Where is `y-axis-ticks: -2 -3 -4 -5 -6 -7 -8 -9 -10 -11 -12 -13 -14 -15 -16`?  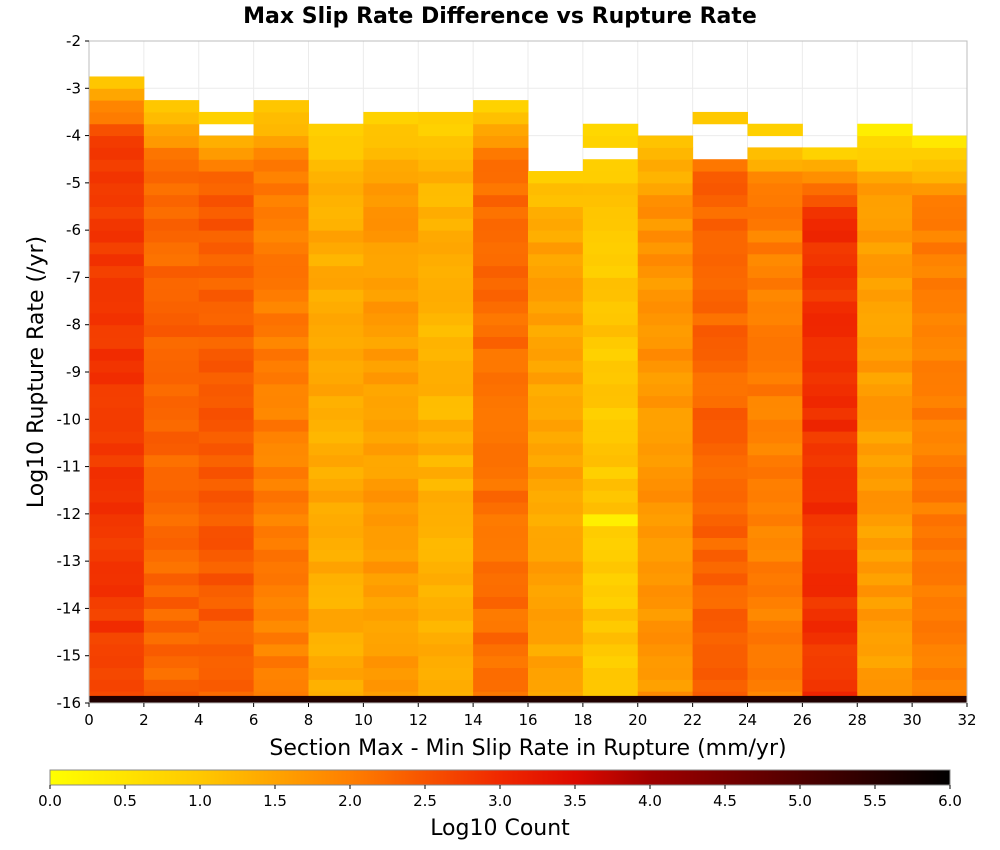
y-axis-ticks: -2 -3 -4 -5 -6 -7 -8 -9 -10 -11 -12 -13 -14 -15 -16 is located at coordinates (73, 372).